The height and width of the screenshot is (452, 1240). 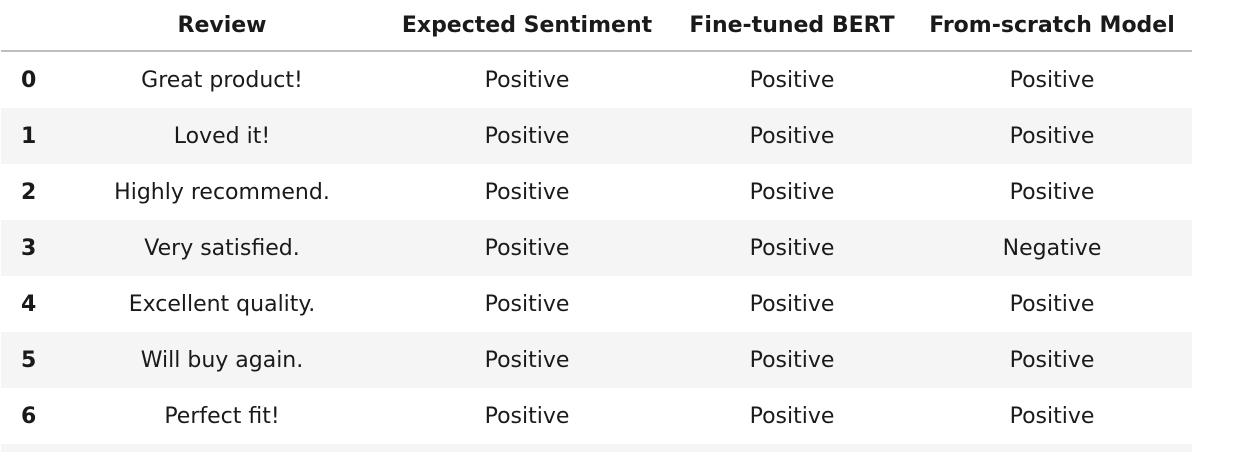 What do you see at coordinates (29, 360) in the screenshot?
I see `row-index: 5` at bounding box center [29, 360].